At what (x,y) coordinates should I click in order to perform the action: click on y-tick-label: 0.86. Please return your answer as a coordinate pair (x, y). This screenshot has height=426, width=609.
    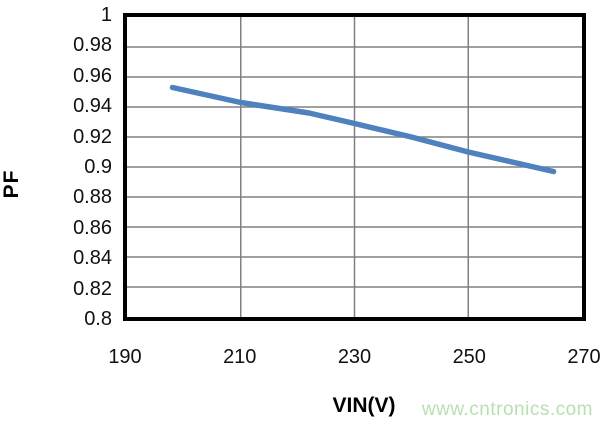
    Looking at the image, I should click on (92, 227).